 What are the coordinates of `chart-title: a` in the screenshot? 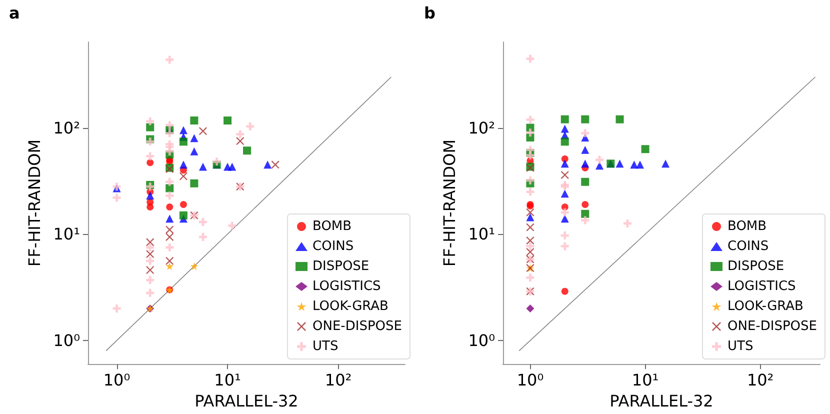 It's located at (14, 13).